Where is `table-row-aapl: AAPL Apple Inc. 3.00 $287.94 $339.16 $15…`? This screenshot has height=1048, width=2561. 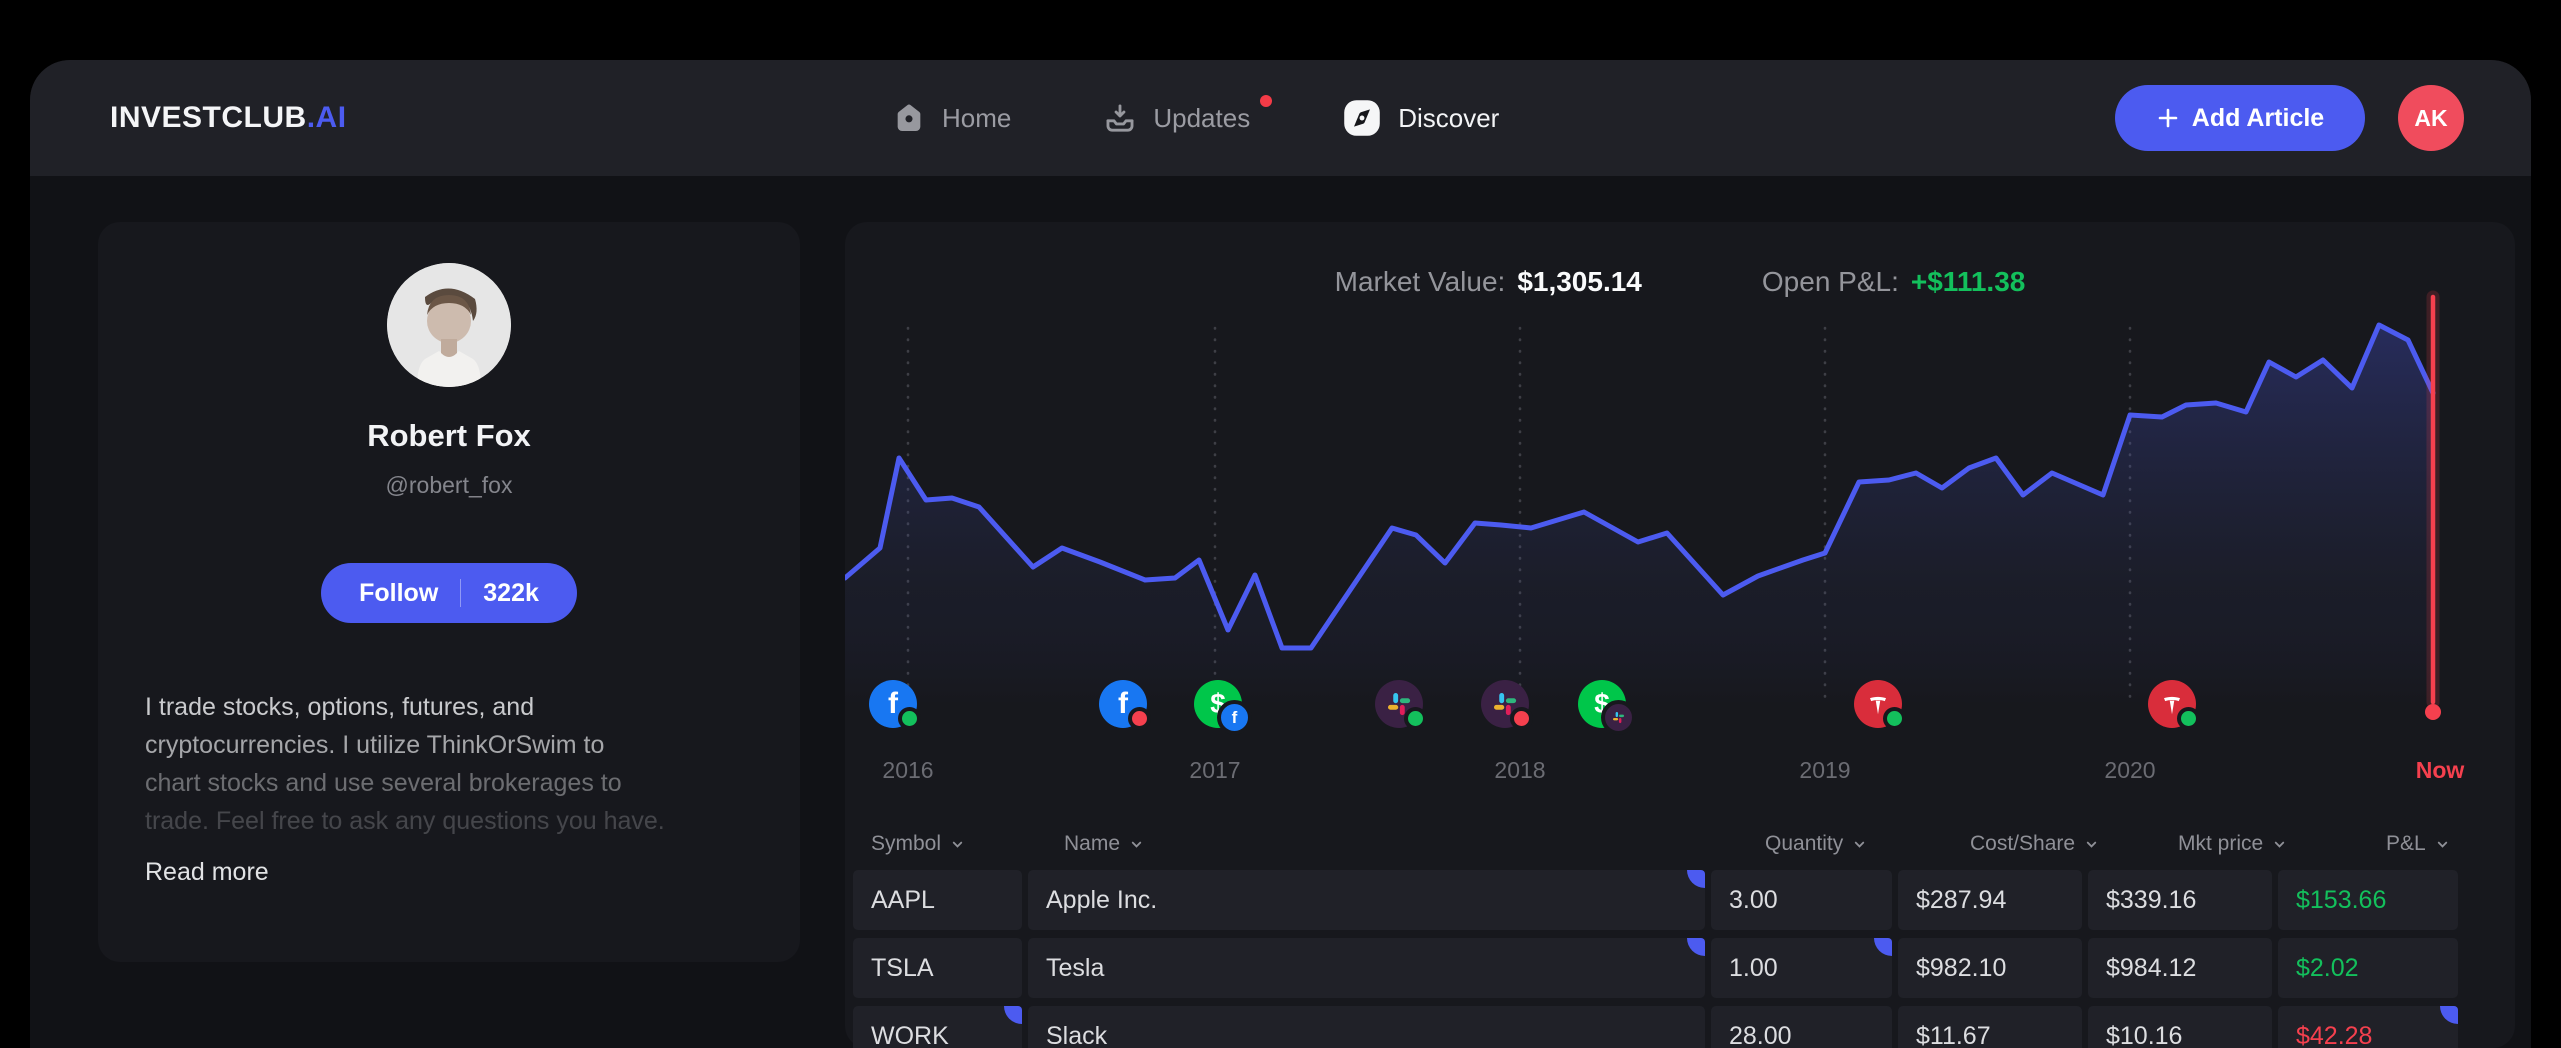
table-row-aapl: AAPL Apple Inc. 3.00 $287.94 $339.16 $15… is located at coordinates (1655, 900).